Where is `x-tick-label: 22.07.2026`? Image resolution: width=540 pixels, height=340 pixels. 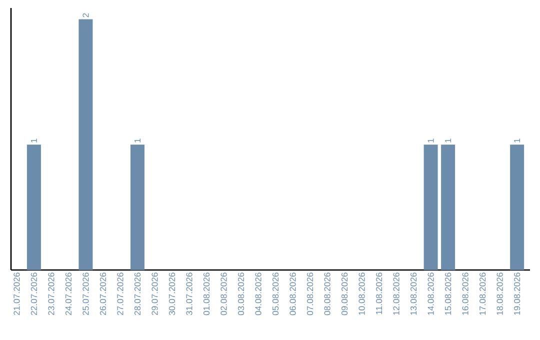
x-tick-label: 22.07.2026 is located at coordinates (34, 294).